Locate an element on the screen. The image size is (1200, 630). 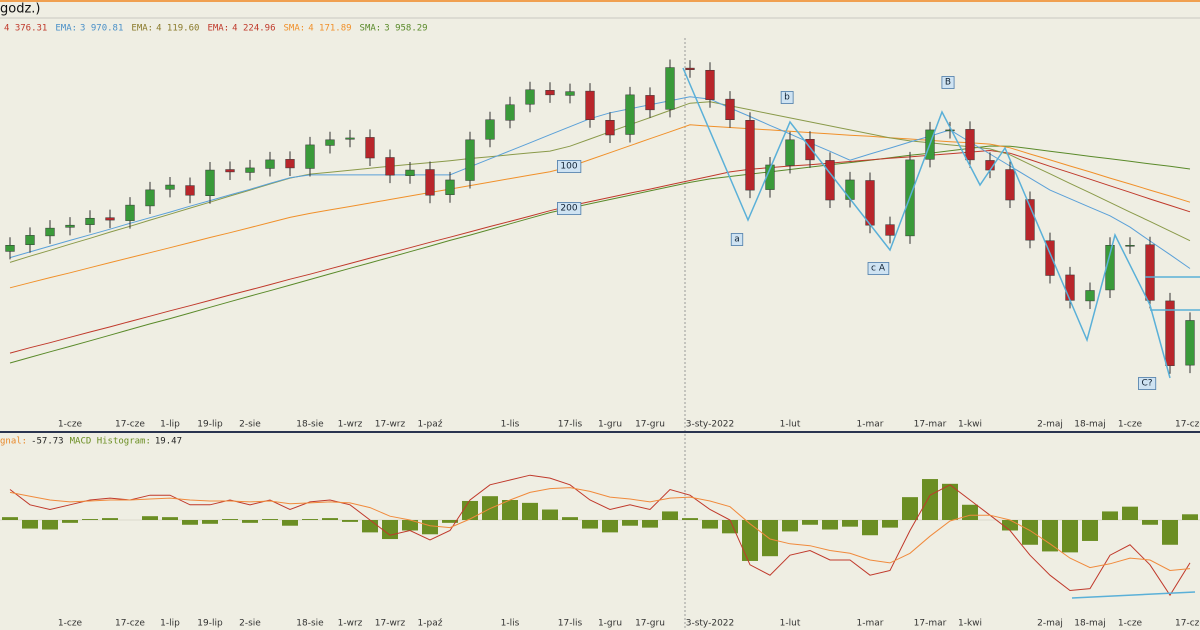
window-title: godz.) is located at coordinates (20, 9).